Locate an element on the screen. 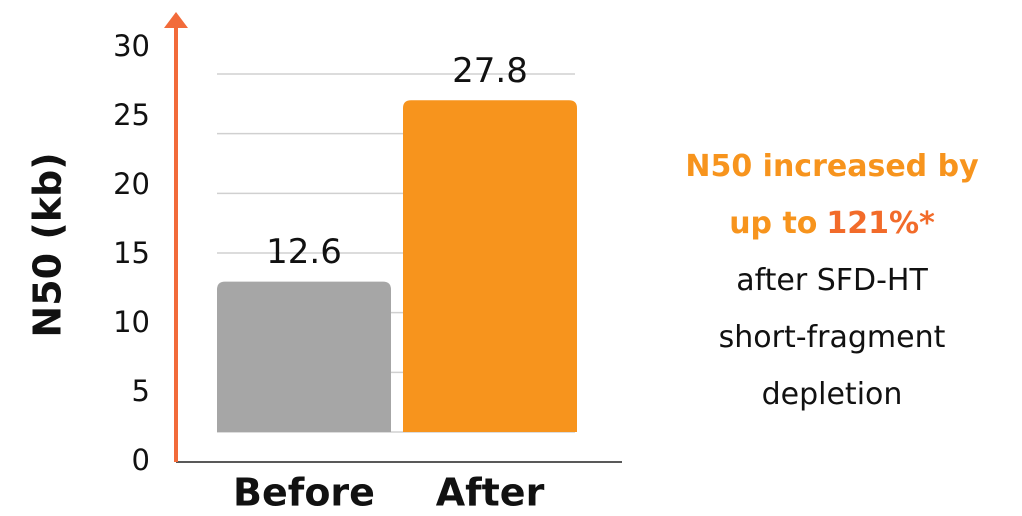 The image size is (1022, 516). annotation-text: depletion is located at coordinates (832, 394).